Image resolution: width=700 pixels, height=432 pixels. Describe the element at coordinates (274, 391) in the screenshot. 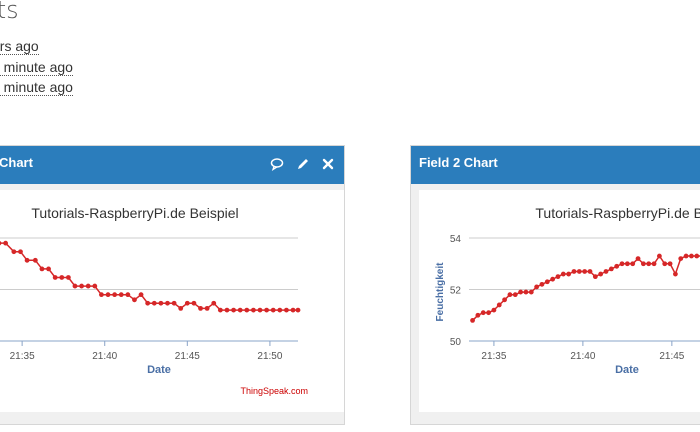

I see `thingspeak-credit: ThingSpeak.com` at that location.